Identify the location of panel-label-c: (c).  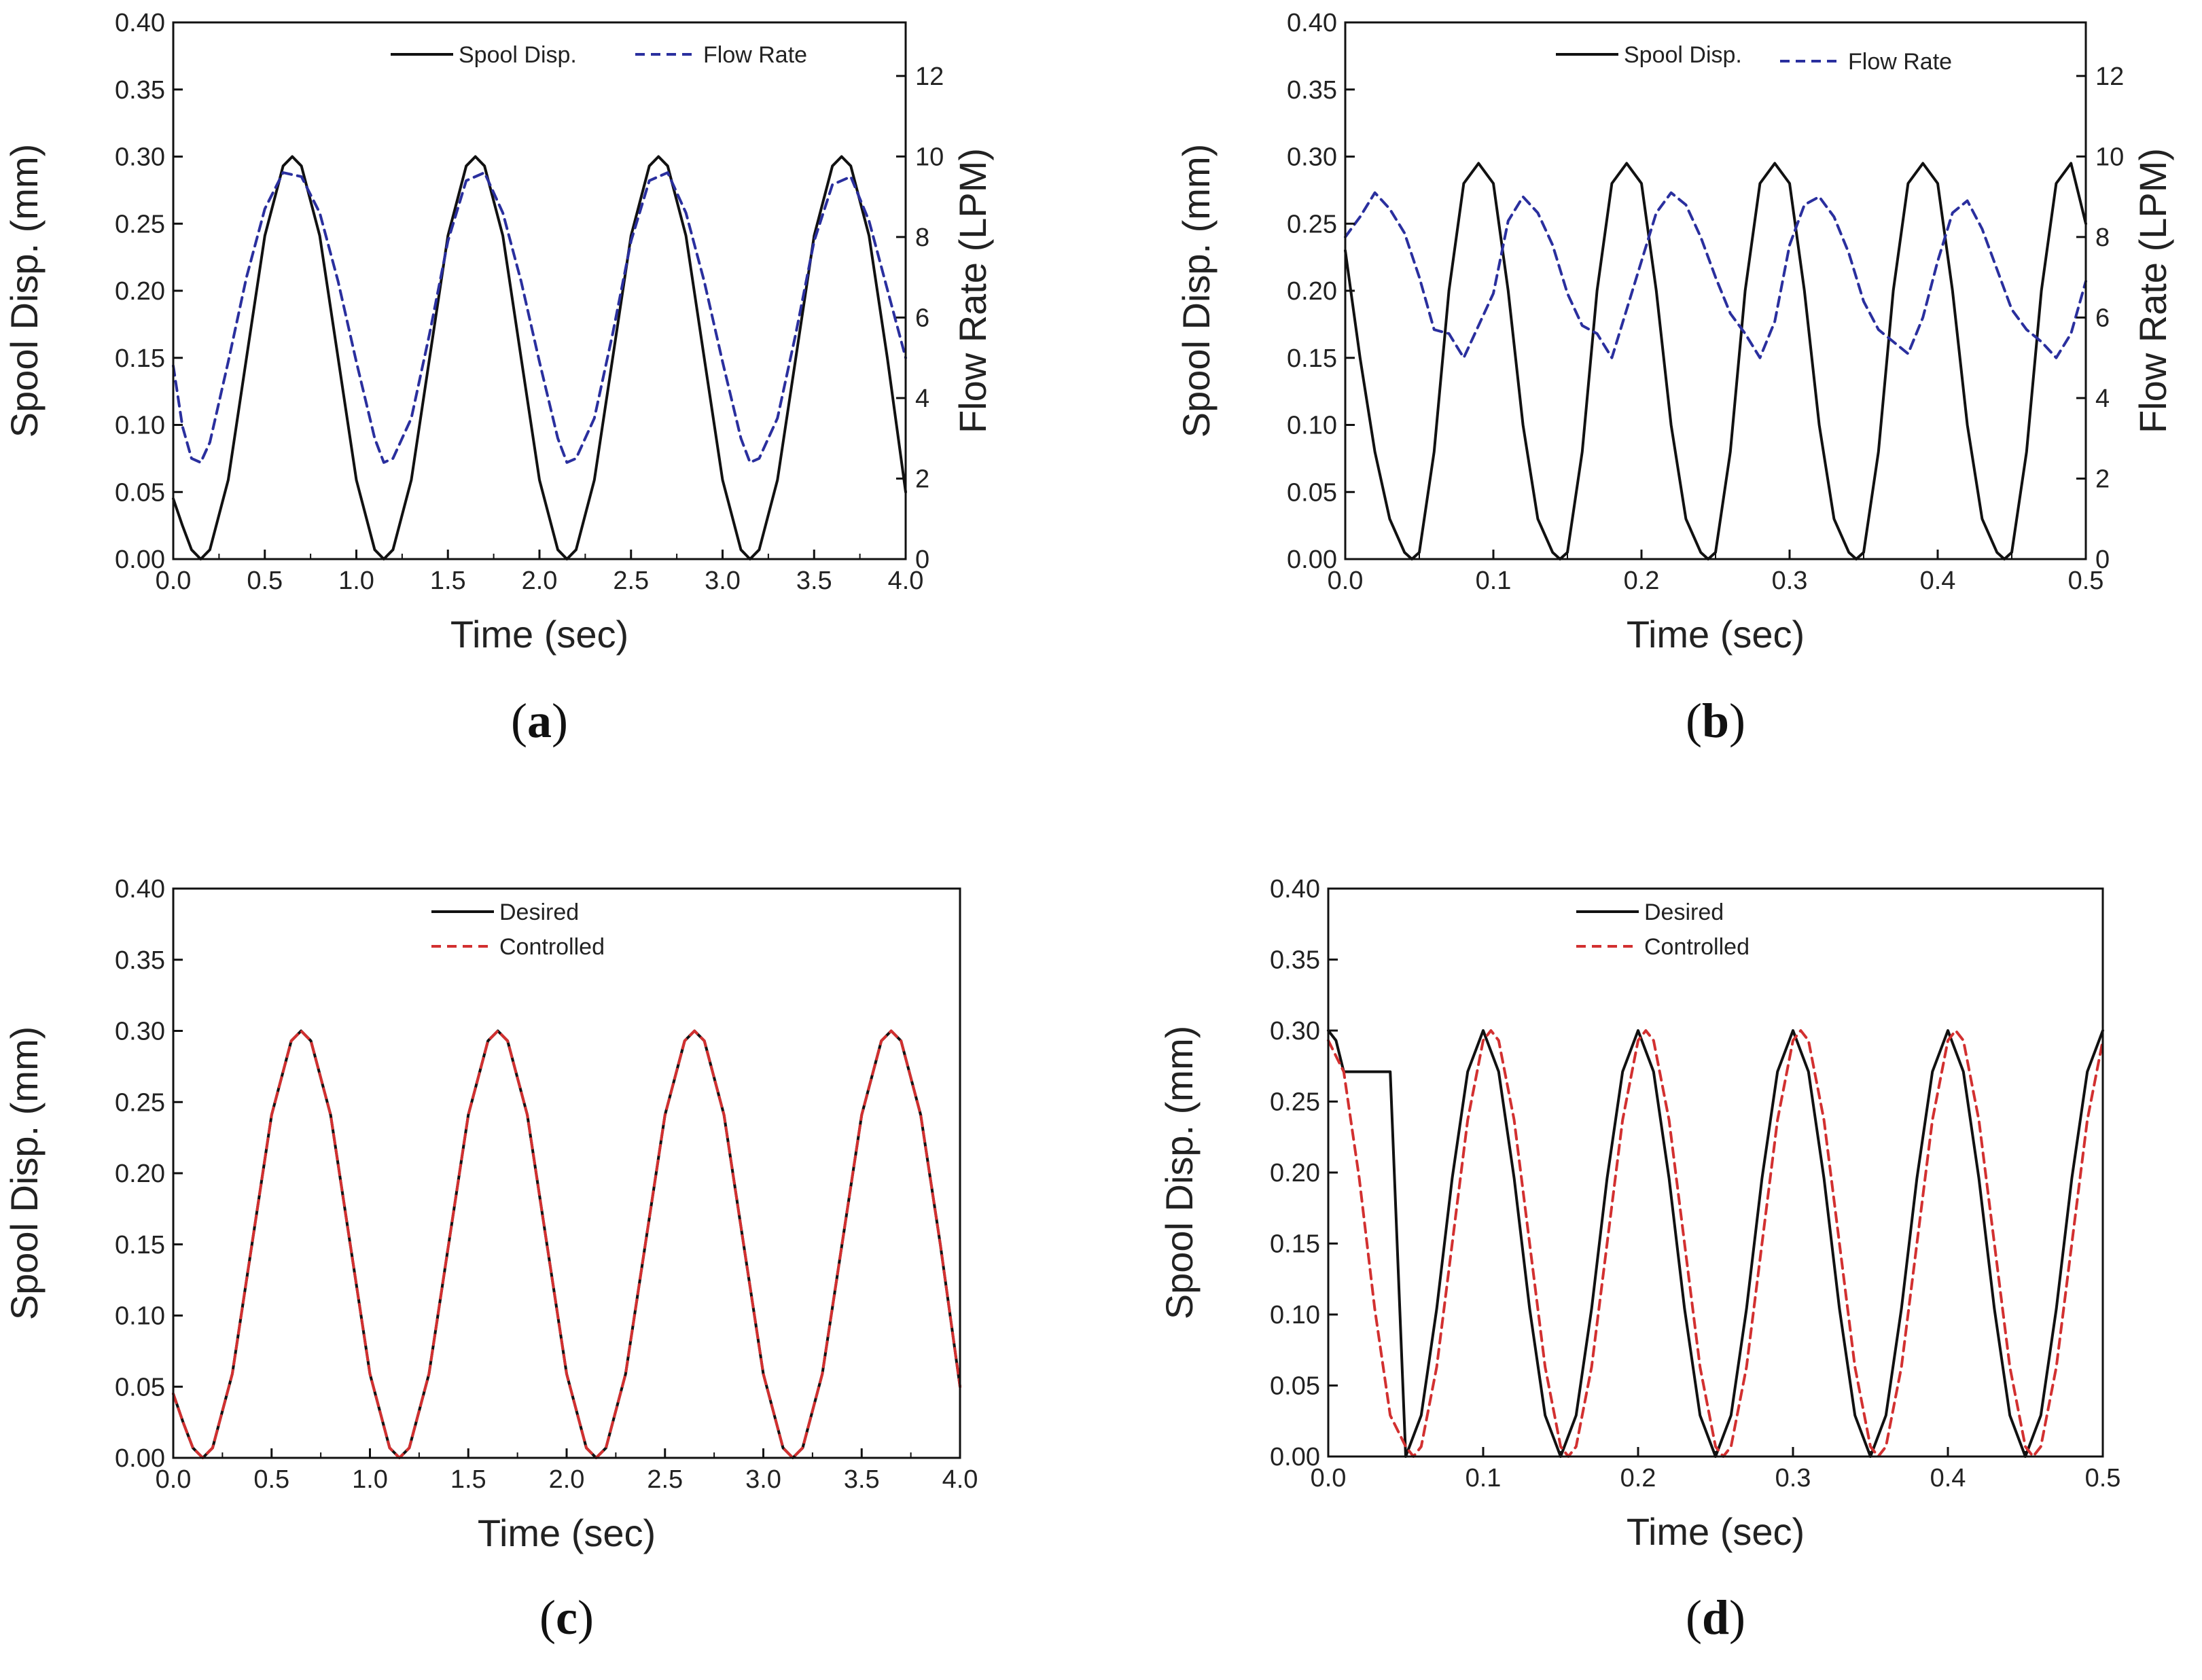
(566, 1617).